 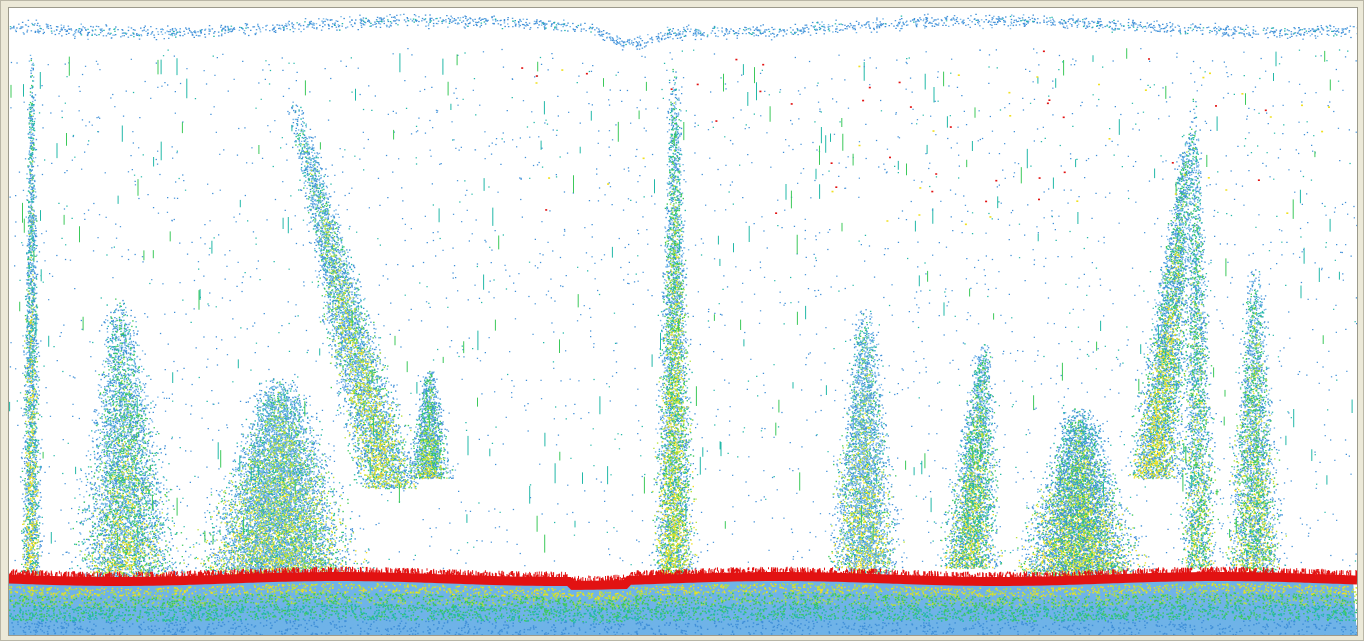 I want to click on seafloor-layer, so click(x=683, y=600).